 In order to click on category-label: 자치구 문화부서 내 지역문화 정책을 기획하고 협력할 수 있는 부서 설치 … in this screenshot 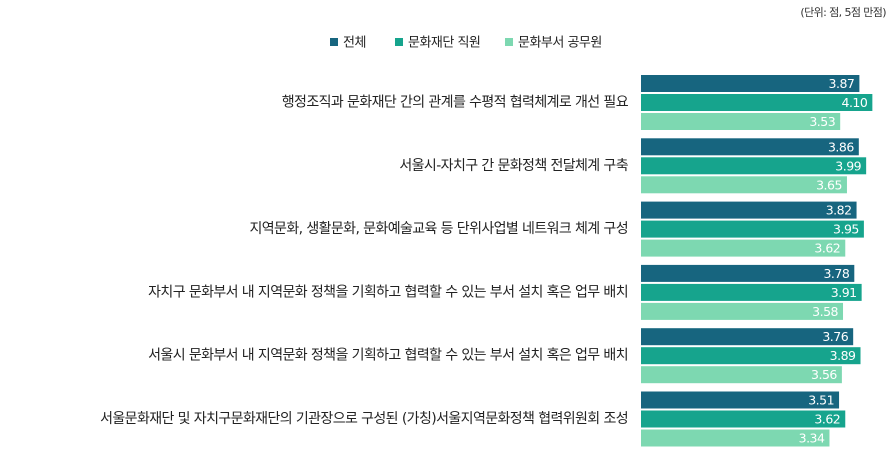, I will do `click(388, 292)`.